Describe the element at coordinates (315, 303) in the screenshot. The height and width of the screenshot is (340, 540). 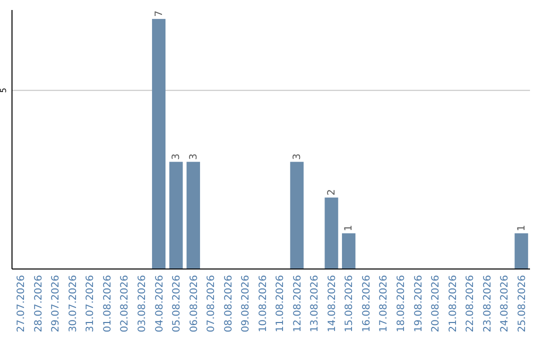
I see `x-tick-label: 13.08.2026` at that location.